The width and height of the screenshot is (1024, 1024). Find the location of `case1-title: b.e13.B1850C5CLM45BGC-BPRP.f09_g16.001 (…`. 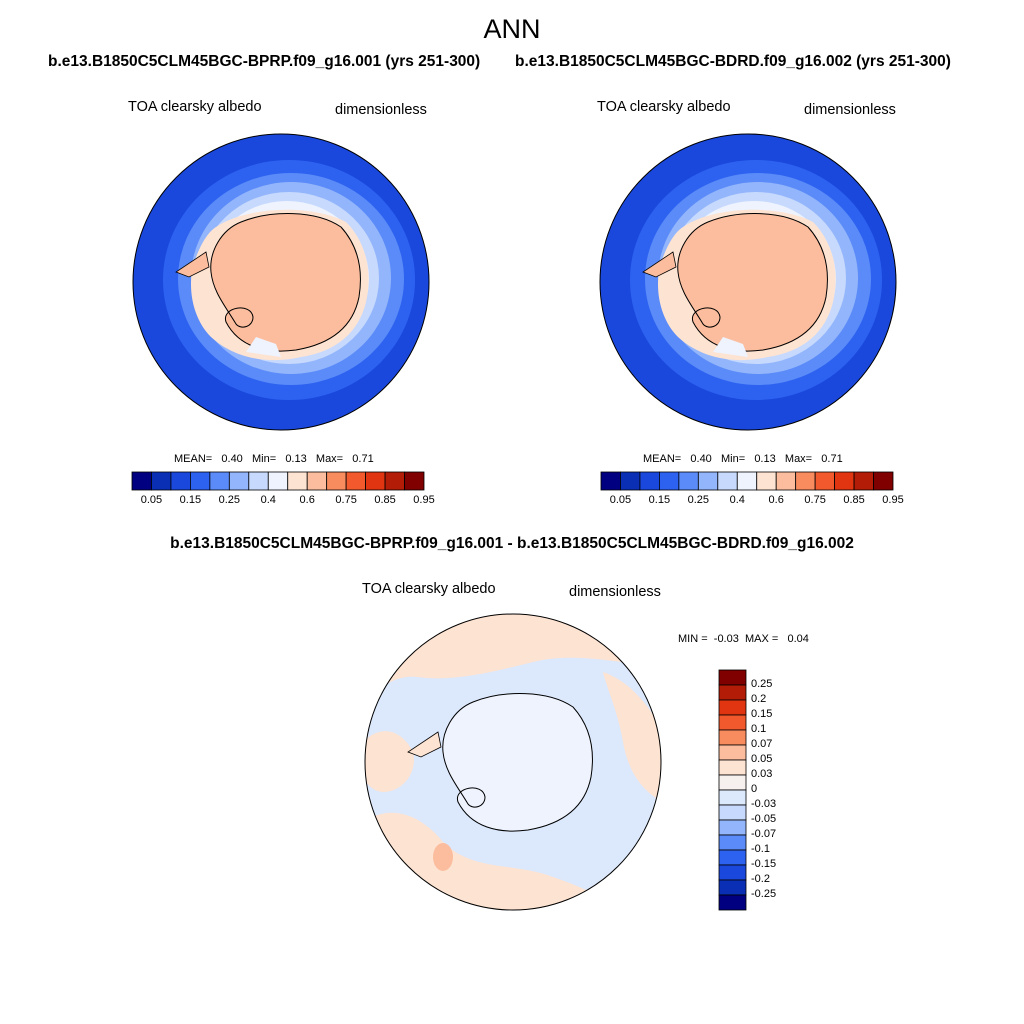

case1-title: b.e13.B1850C5CLM45BGC-BPRP.f09_g16.001 (… is located at coordinates (264, 61).